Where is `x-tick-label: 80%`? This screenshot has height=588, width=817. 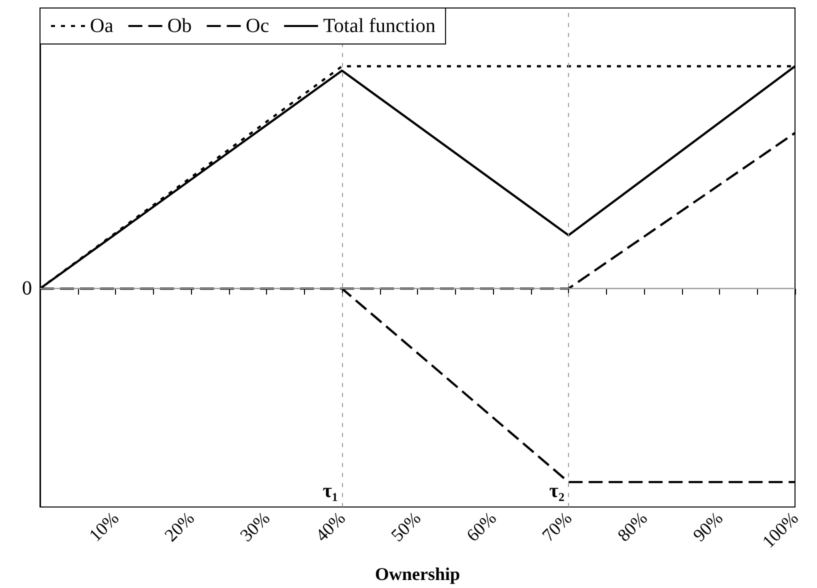 x-tick-label: 80% is located at coordinates (633, 527).